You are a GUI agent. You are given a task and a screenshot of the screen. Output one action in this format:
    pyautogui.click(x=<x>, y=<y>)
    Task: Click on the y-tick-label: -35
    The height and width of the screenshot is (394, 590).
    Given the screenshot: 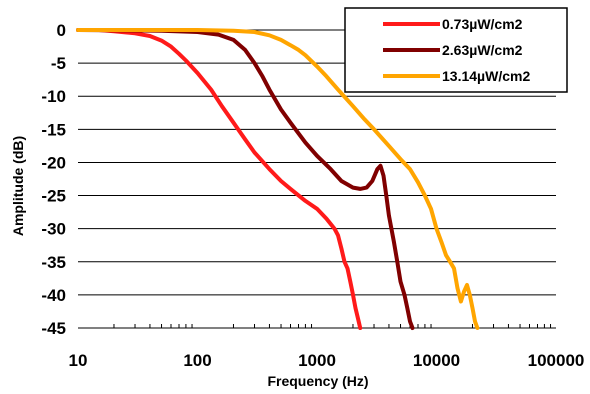 What is the action you would take?
    pyautogui.click(x=53, y=262)
    